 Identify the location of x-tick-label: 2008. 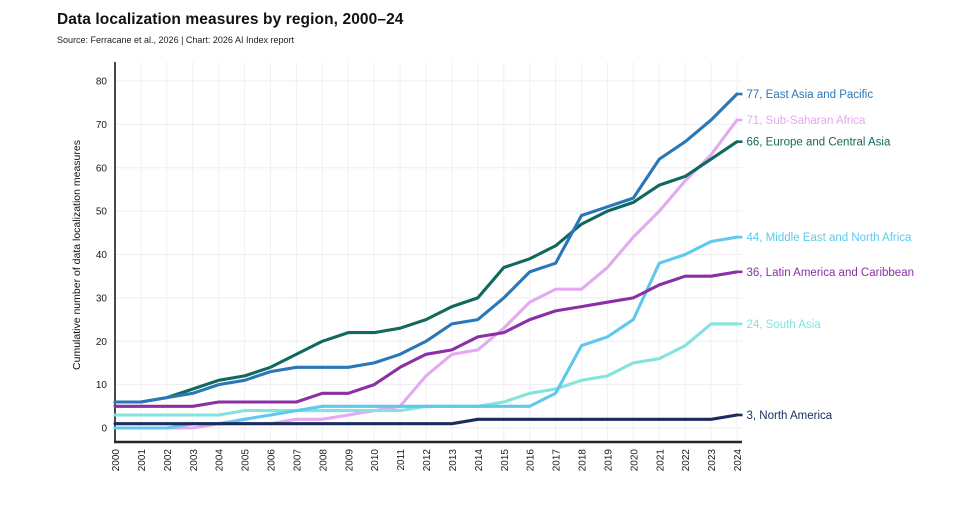
(323, 460).